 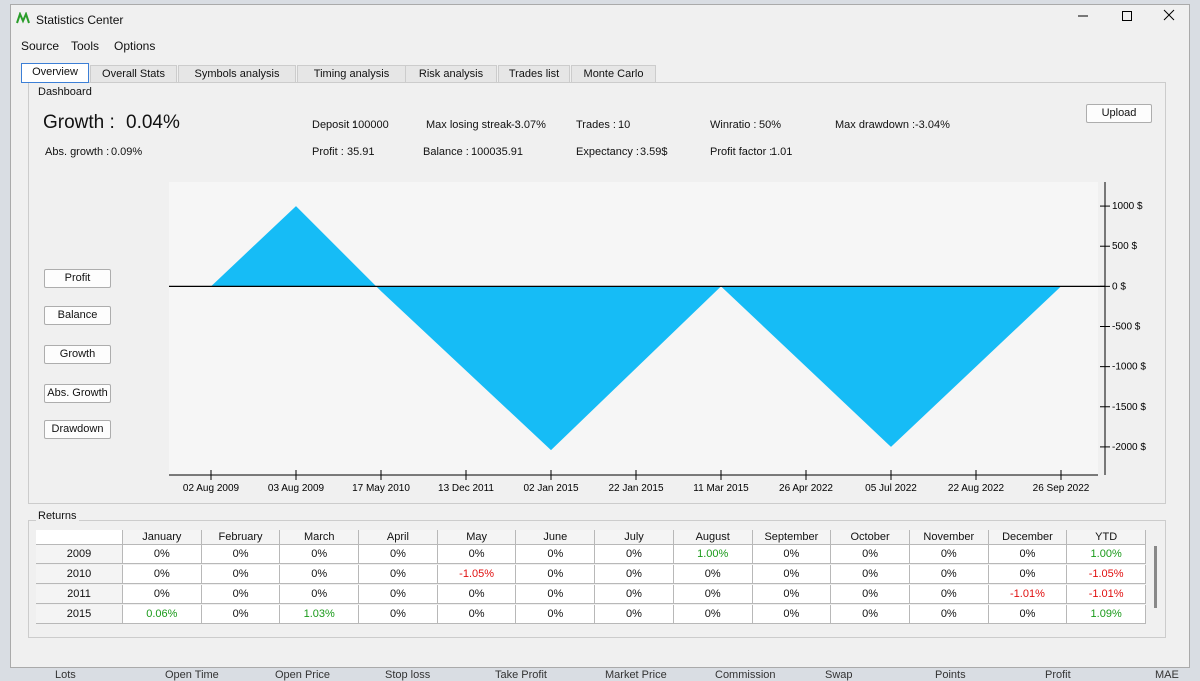 I want to click on return-cell: 0.06%, so click(x=162, y=614).